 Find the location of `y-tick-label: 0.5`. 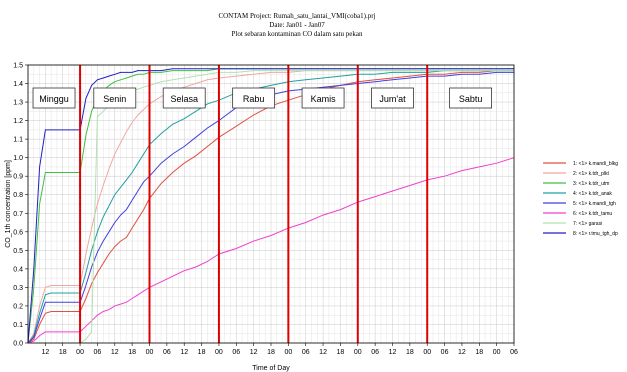

y-tick-label: 0.5 is located at coordinates (18, 251).